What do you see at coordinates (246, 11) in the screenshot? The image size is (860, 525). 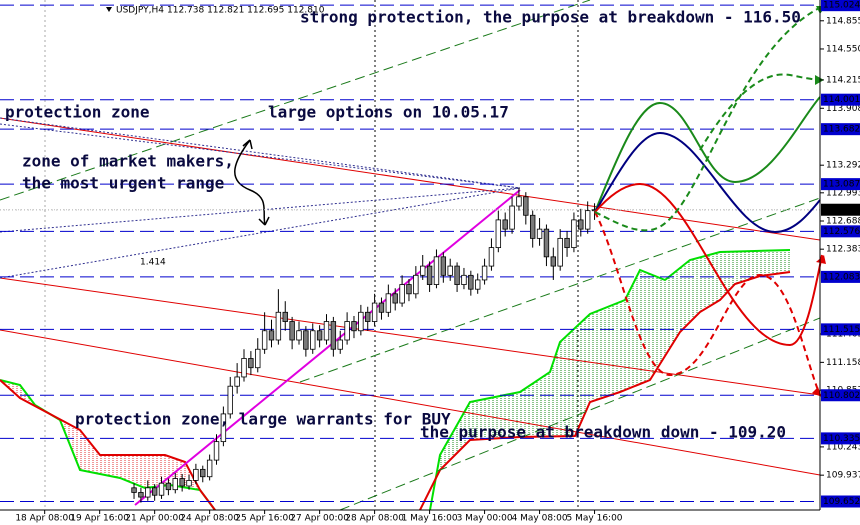 I see `ohlc: 112.738 112.821 112.695 112.810` at bounding box center [246, 11].